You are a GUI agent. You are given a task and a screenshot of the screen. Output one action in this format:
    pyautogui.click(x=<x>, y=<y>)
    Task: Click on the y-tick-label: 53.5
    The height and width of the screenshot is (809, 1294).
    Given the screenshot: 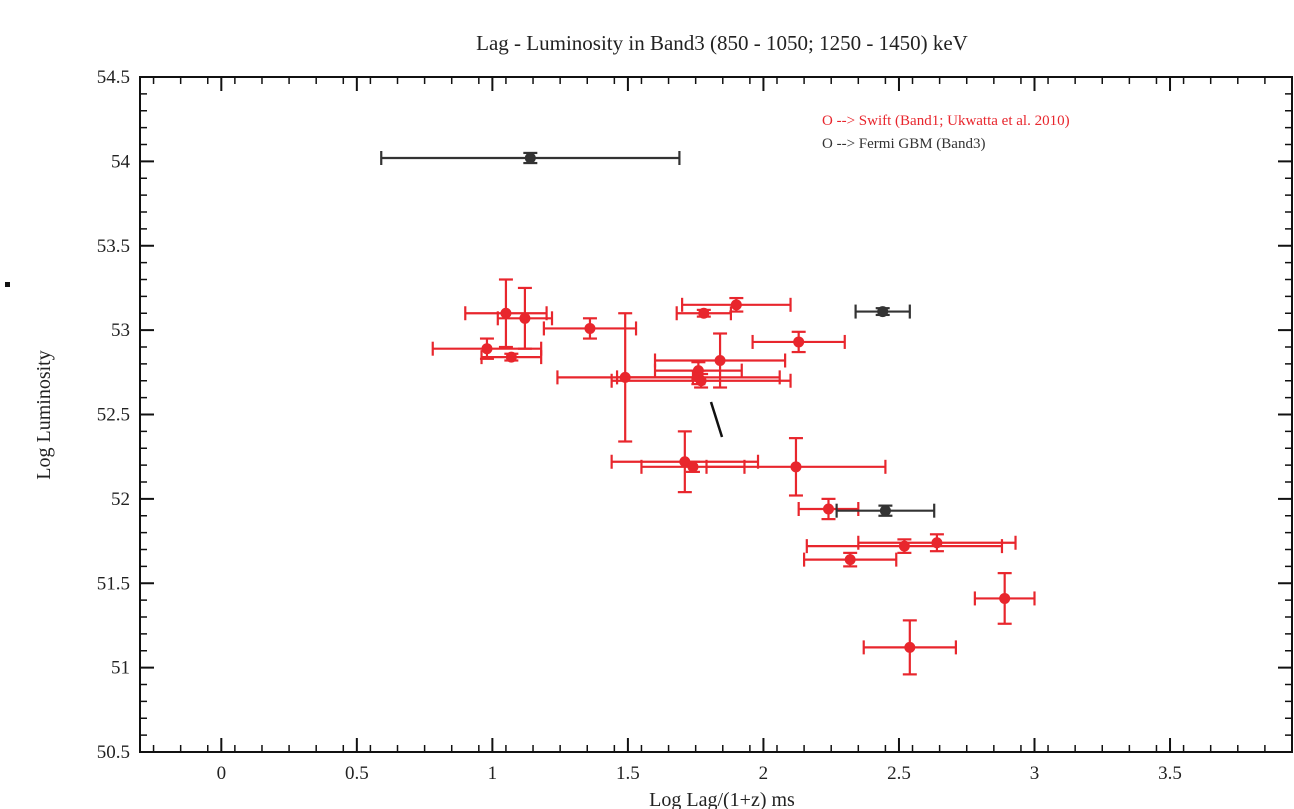 What is the action you would take?
    pyautogui.click(x=113, y=246)
    